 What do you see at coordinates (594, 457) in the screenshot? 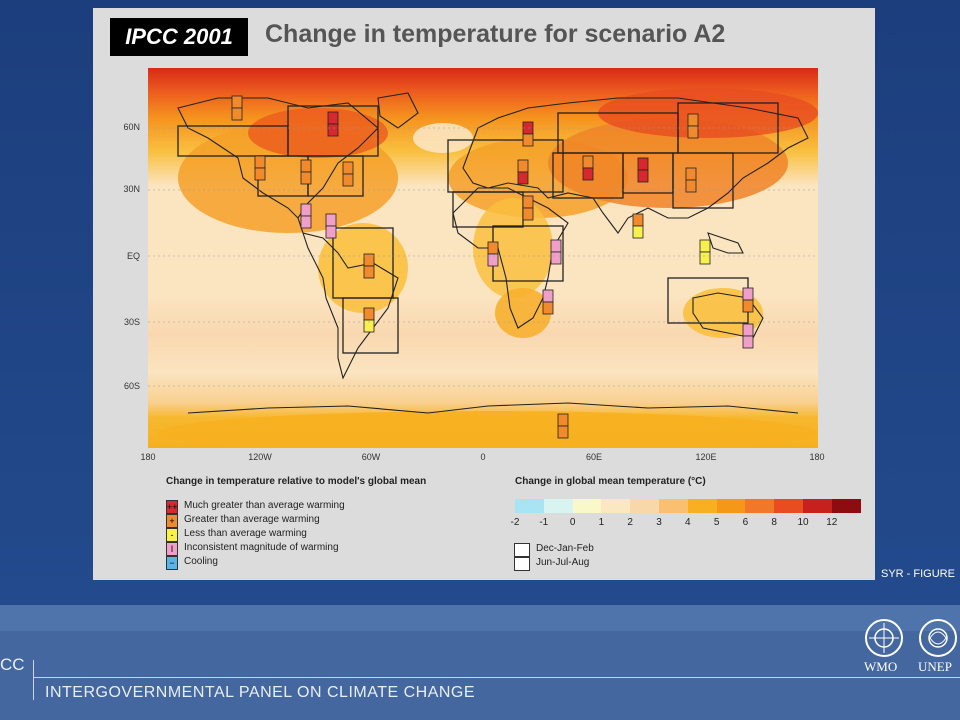
I see `lon-label-60e: 60E` at bounding box center [594, 457].